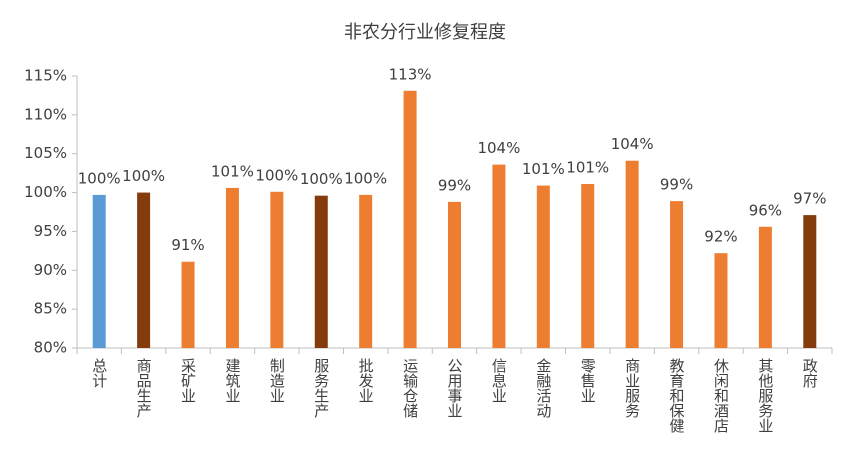 The image size is (852, 457). I want to click on y-tick-label: 80%, so click(50, 348).